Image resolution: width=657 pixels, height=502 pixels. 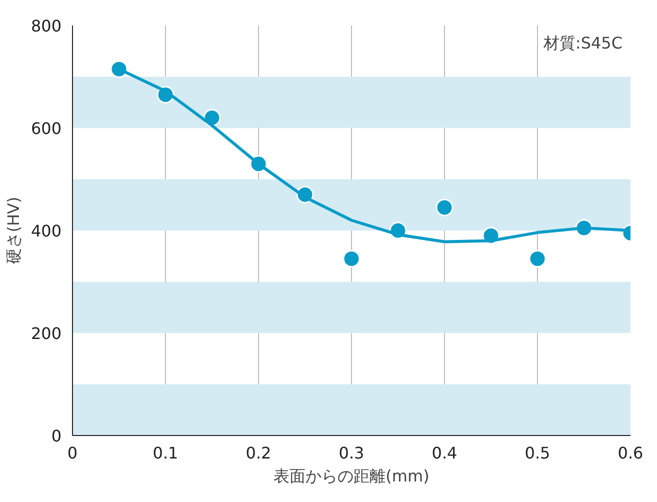 What do you see at coordinates (13, 230) in the screenshot?
I see `y-axis-title: 硬さ(HV)` at bounding box center [13, 230].